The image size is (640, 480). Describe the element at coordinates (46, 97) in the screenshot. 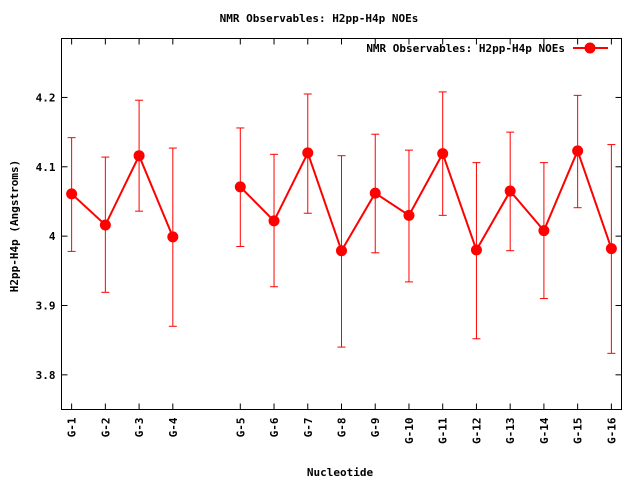

I see `y-tick-label: 4.2` at that location.